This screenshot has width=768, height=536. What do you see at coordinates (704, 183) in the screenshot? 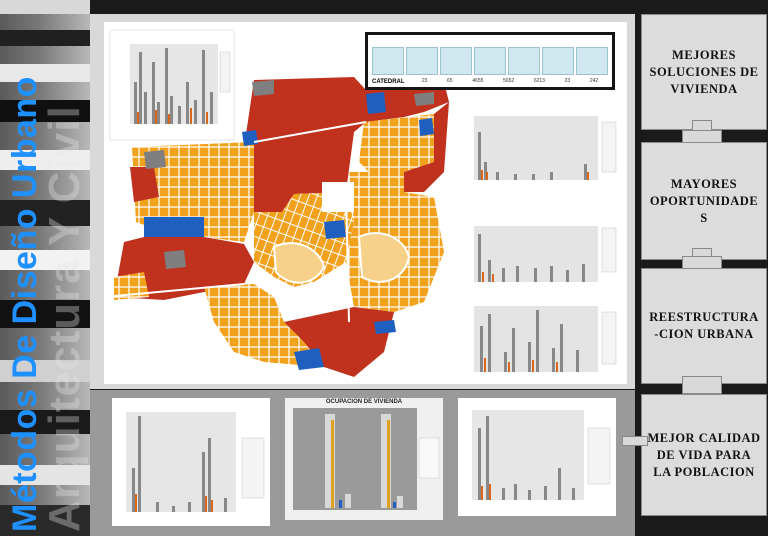
I see `step-label-line: MAYORES` at bounding box center [704, 183].